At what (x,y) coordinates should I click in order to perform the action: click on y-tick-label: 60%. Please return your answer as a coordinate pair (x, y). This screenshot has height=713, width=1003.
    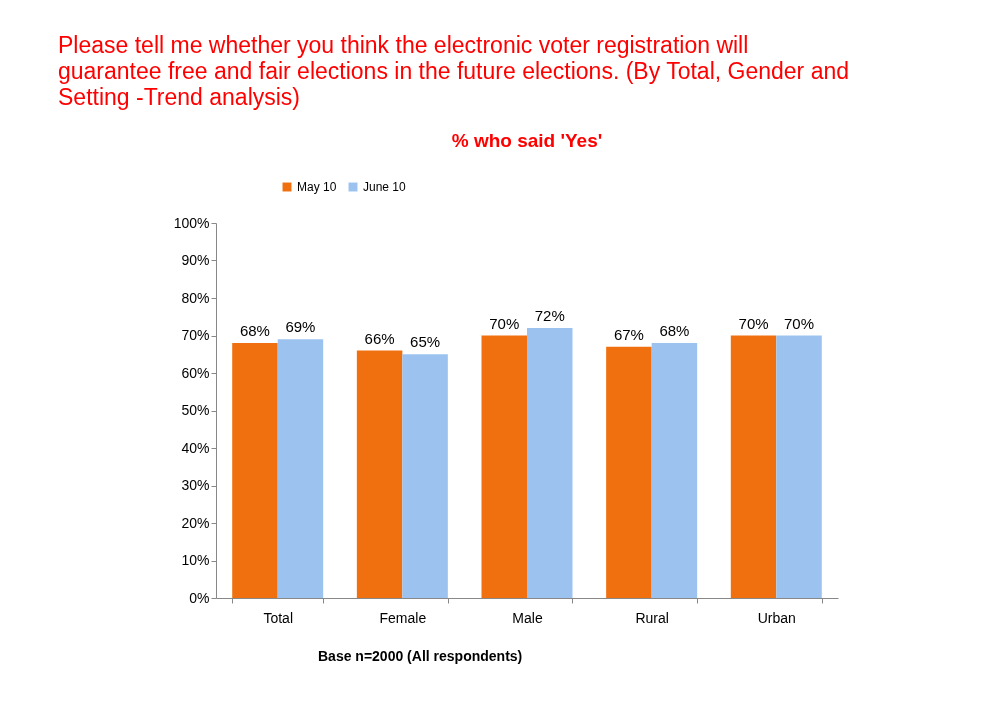
    Looking at the image, I should click on (195, 372).